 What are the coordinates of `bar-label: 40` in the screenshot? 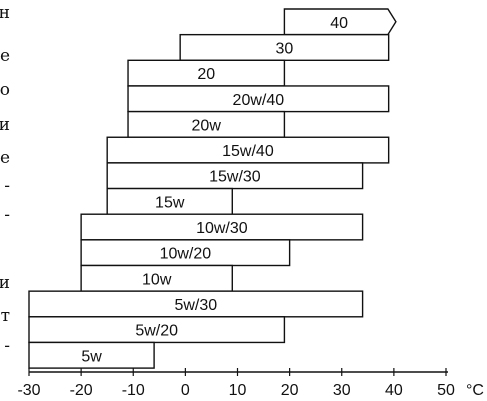 It's located at (339, 23).